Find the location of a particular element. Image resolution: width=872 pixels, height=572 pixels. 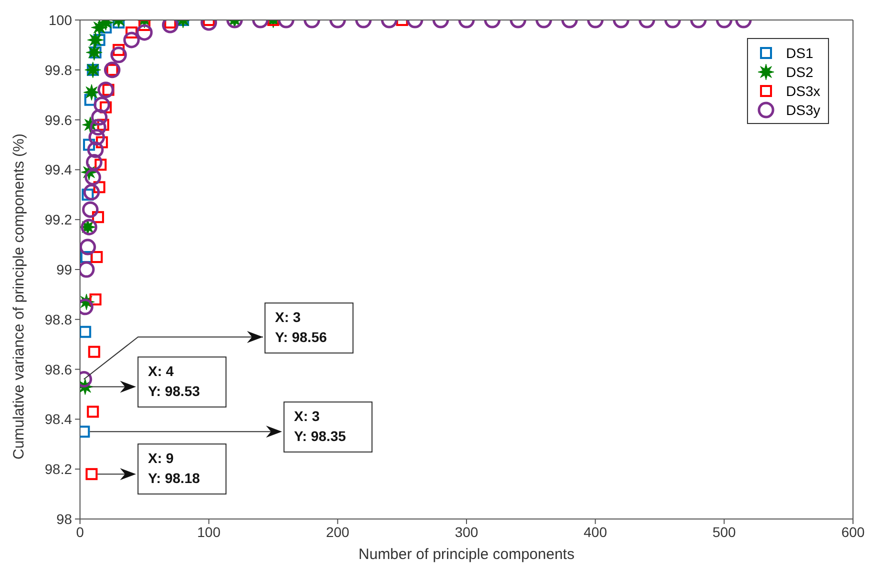

y-tick-label: 98 is located at coordinates (64, 518).